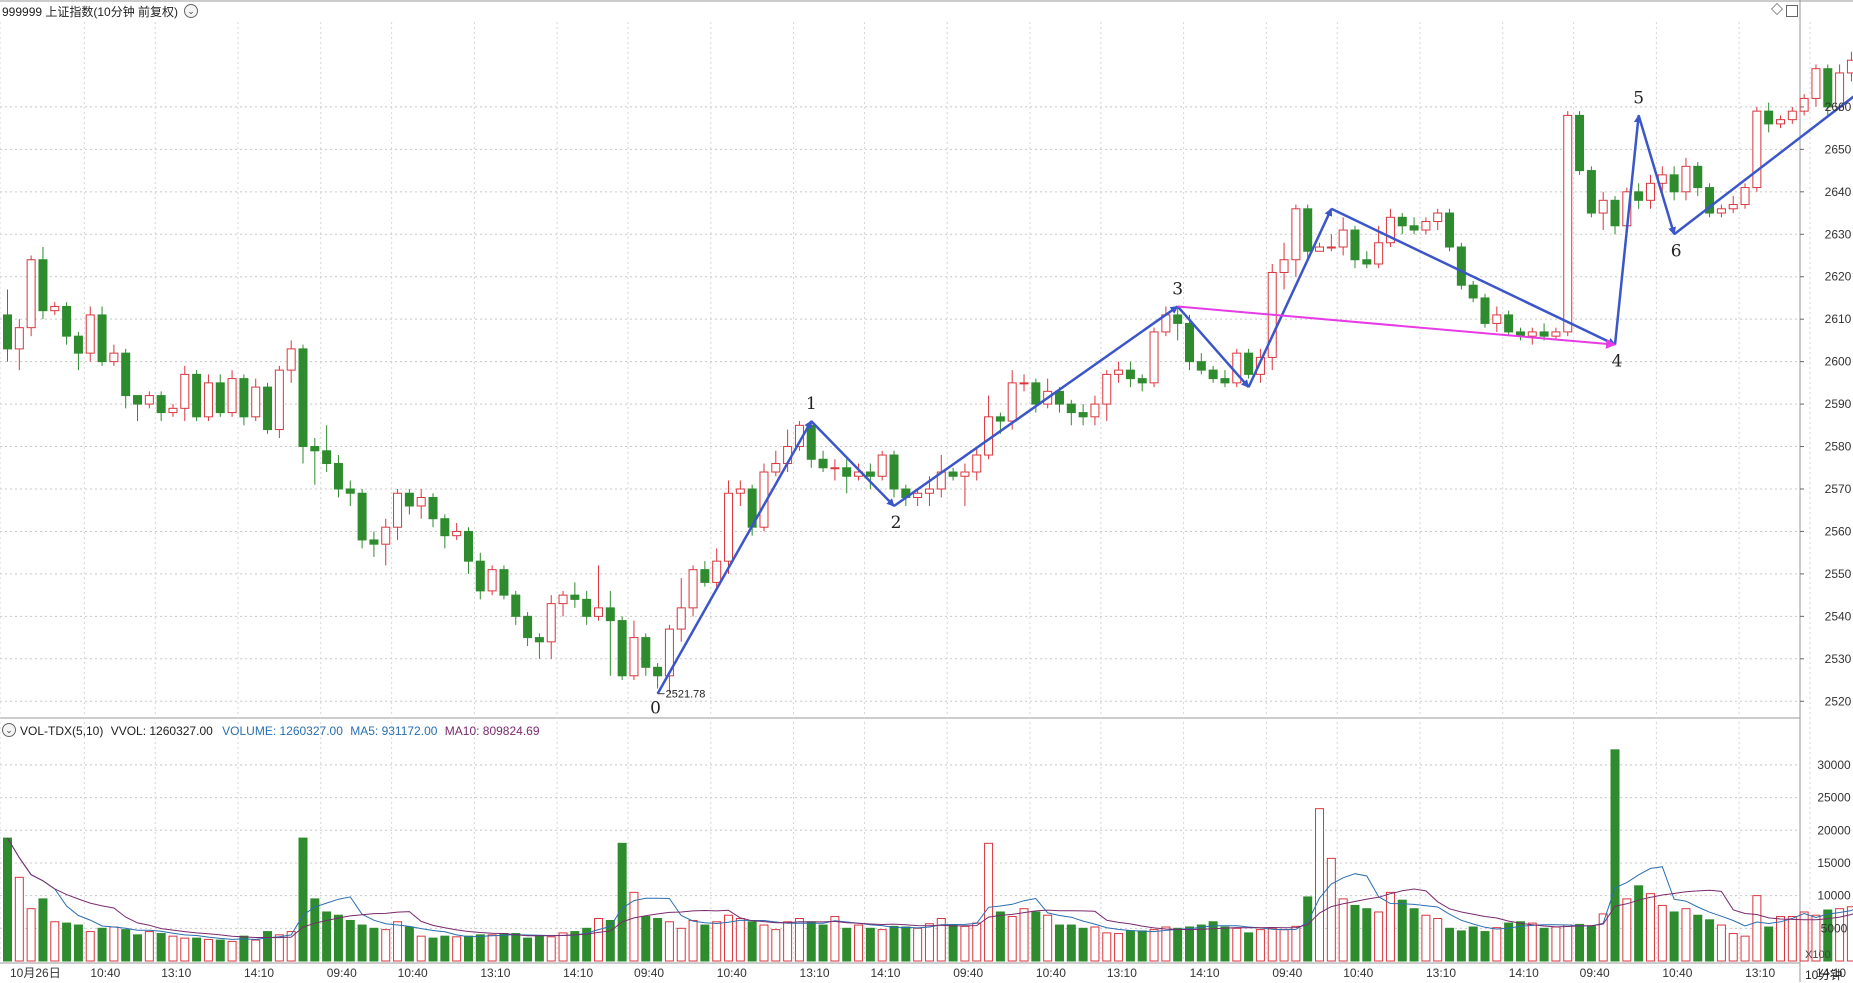 The image size is (1853, 983). What do you see at coordinates (1595, 973) in the screenshot?
I see `time-tick-label: 09:40` at bounding box center [1595, 973].